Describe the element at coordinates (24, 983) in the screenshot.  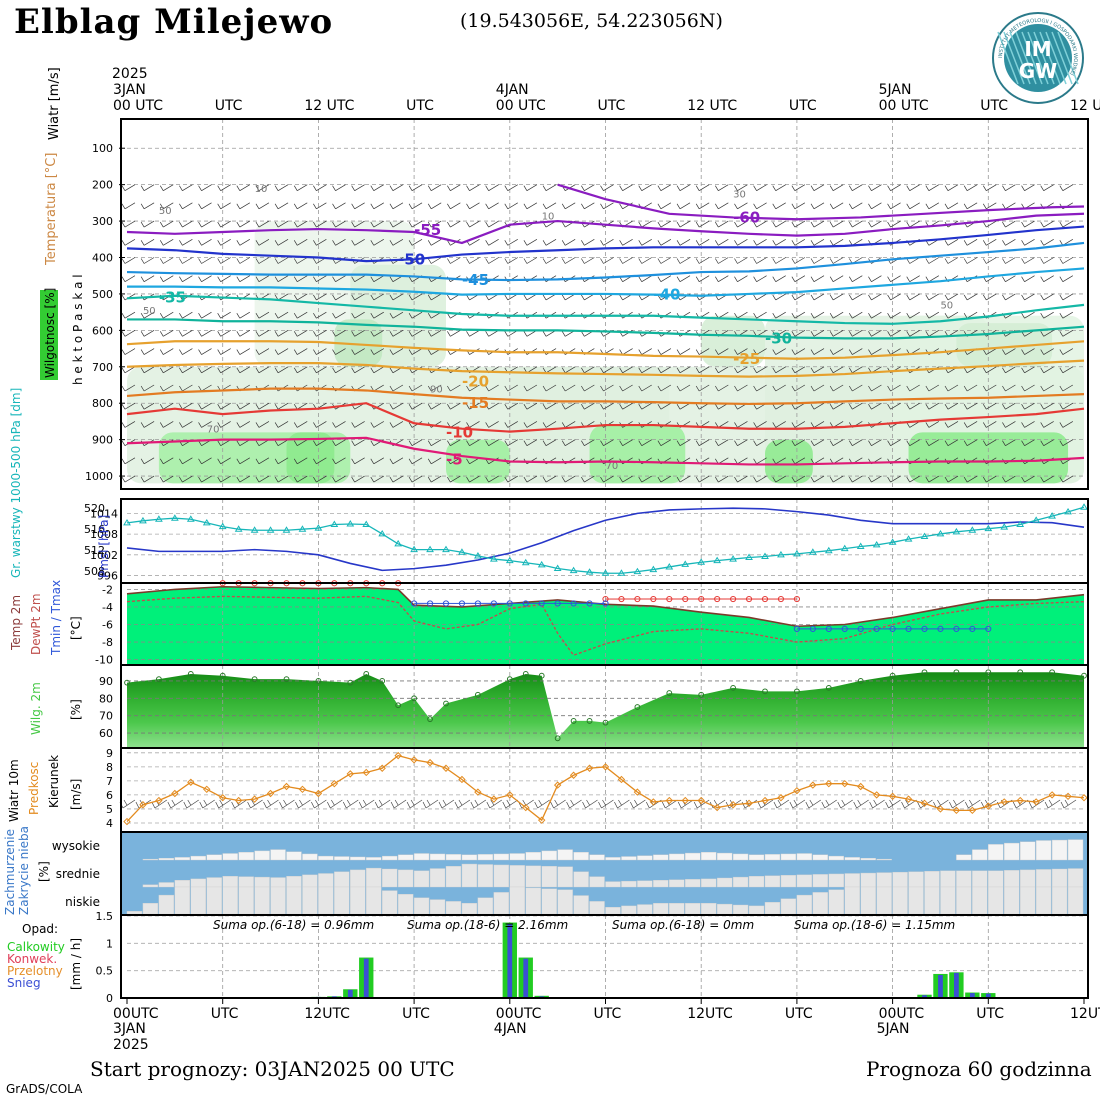
I see `precip-legend-item: Snieg` at that location.